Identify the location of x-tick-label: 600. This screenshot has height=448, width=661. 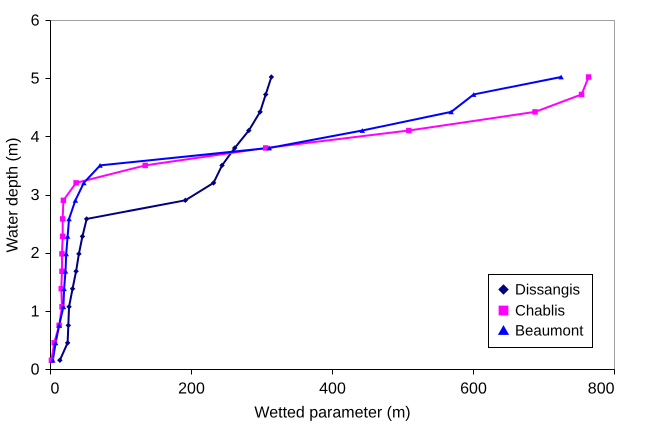
(473, 389).